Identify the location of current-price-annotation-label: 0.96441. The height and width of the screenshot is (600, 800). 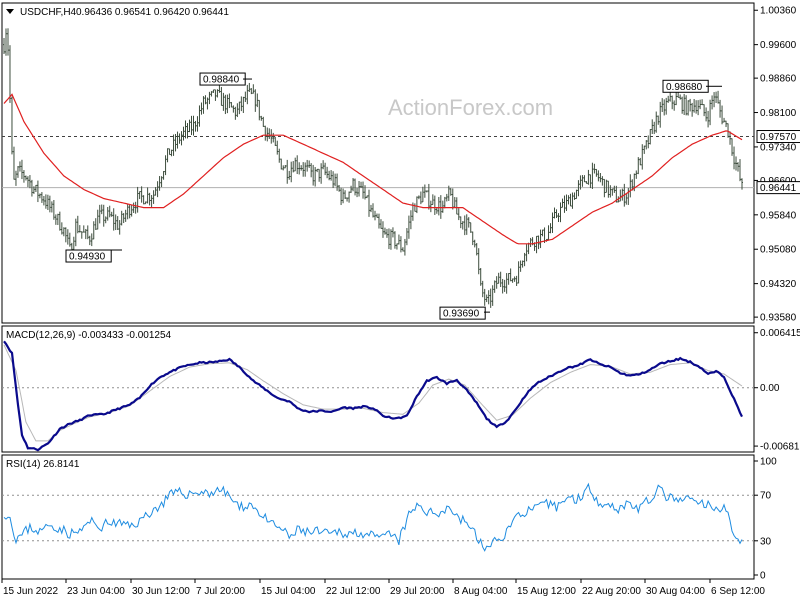
(778, 188).